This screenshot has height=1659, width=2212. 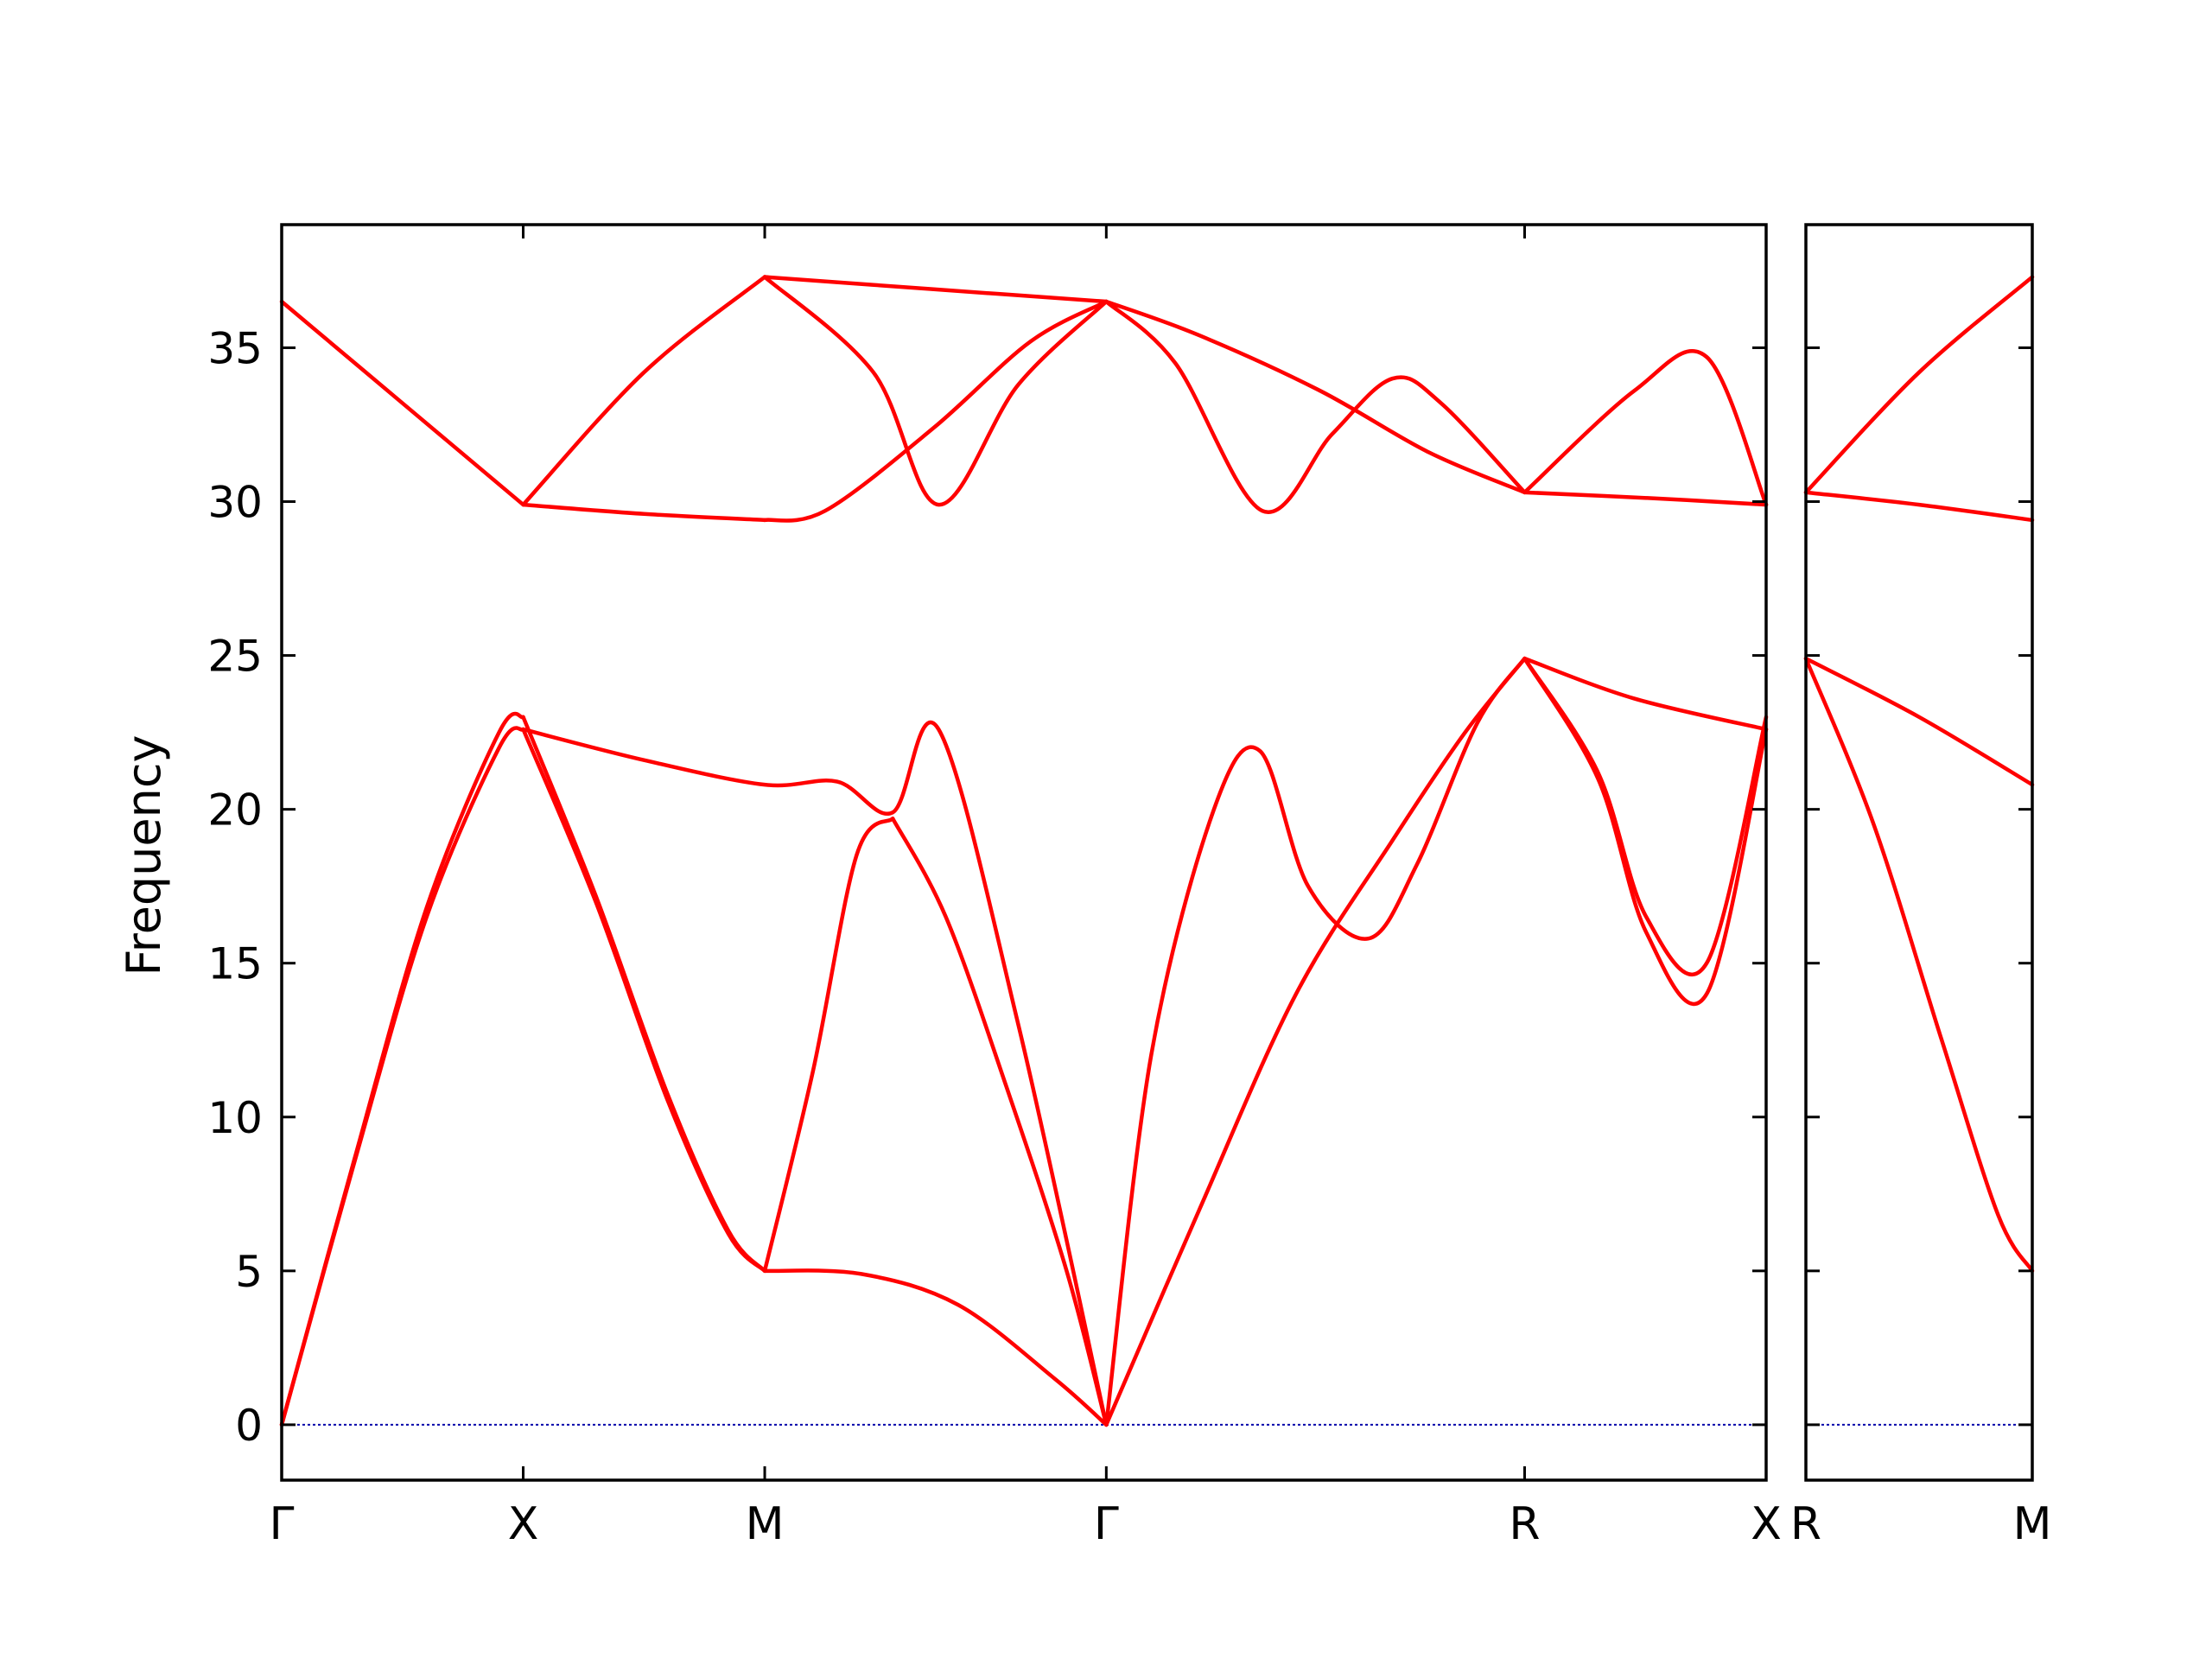 What do you see at coordinates (249, 1272) in the screenshot?
I see `y-tick-label: 5` at bounding box center [249, 1272].